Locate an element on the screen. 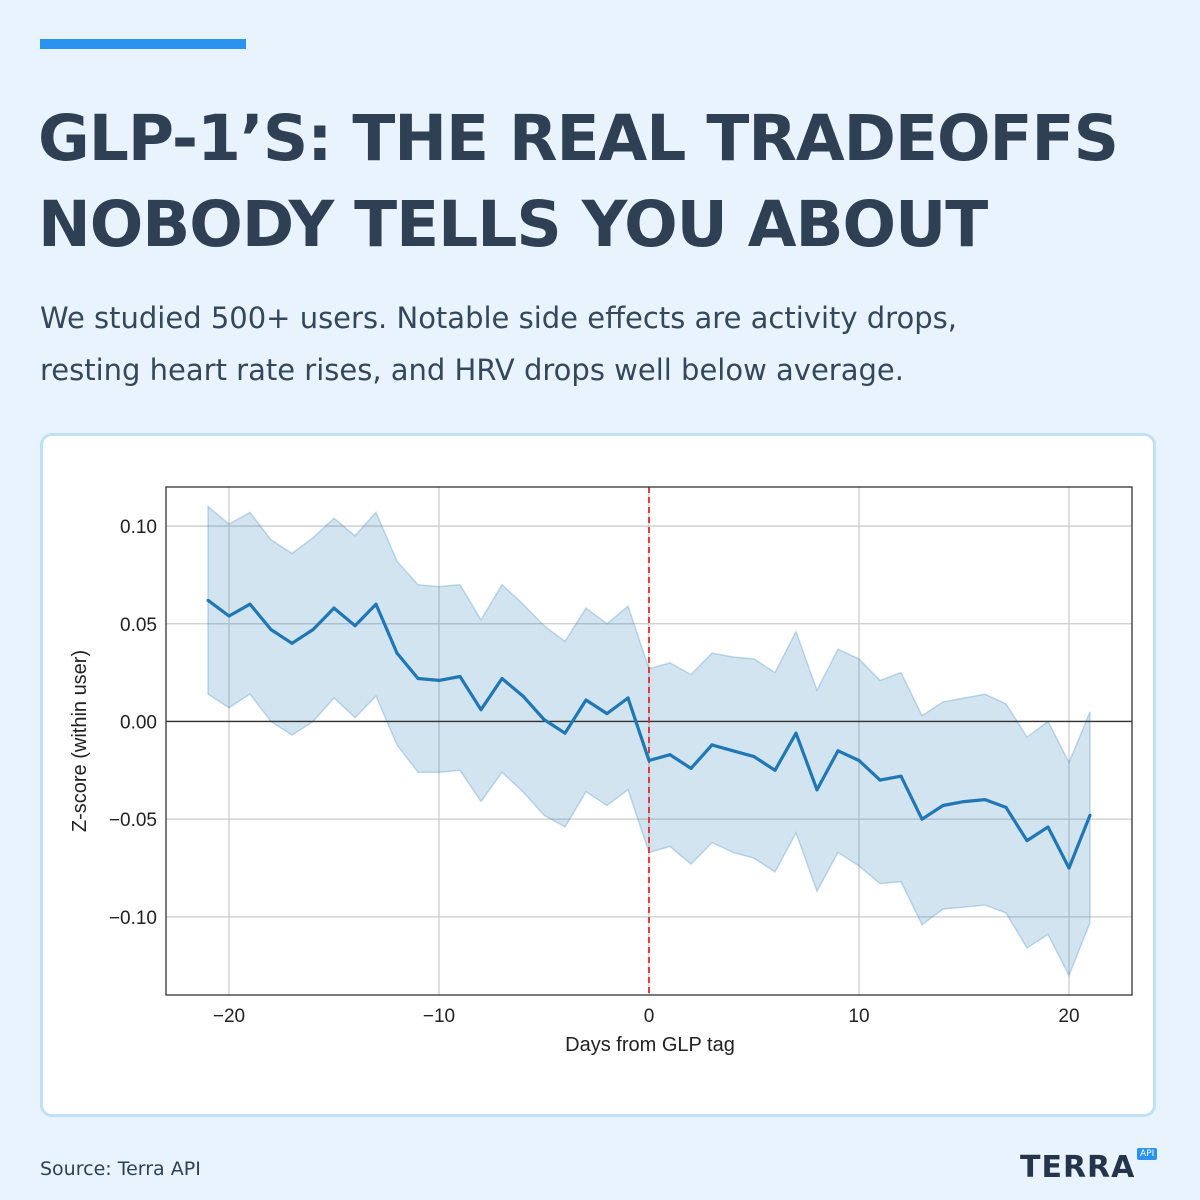 The image size is (1200, 1200). title-line-2: NOBODY TELLS YOU ABOUT is located at coordinates (513, 224).